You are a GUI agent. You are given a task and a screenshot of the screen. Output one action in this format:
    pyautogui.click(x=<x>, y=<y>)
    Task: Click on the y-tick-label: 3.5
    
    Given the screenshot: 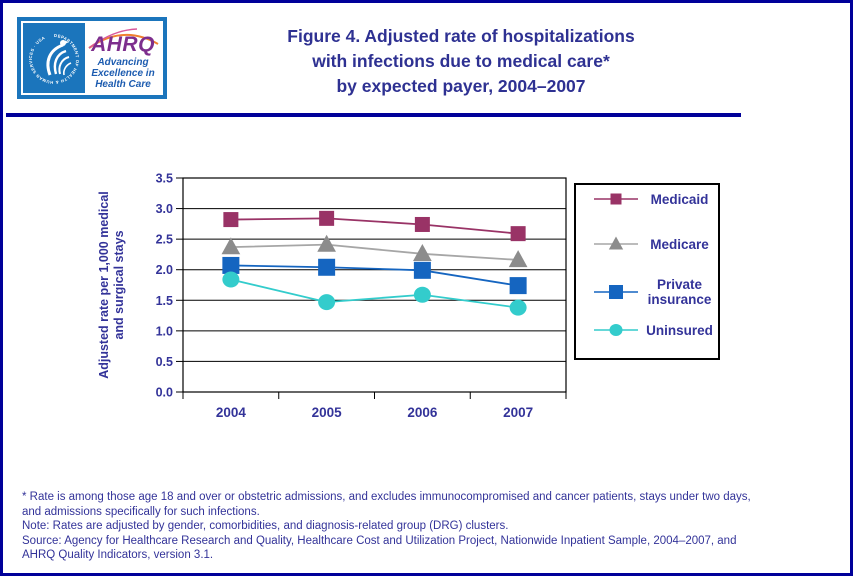 What is the action you would take?
    pyautogui.click(x=164, y=179)
    